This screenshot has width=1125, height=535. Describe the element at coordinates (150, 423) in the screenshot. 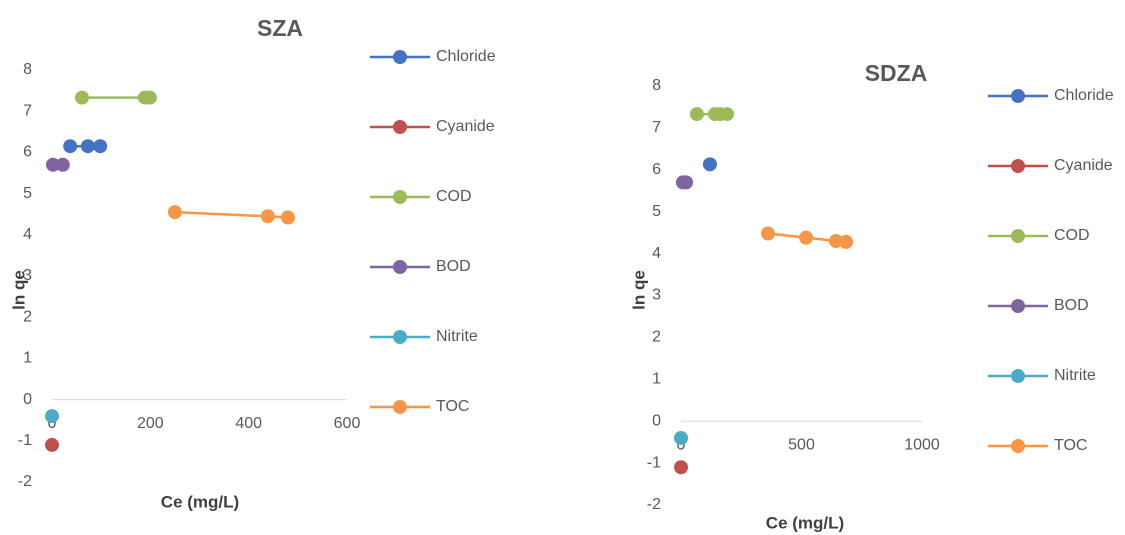

I see `x-tick-label: 200` at that location.